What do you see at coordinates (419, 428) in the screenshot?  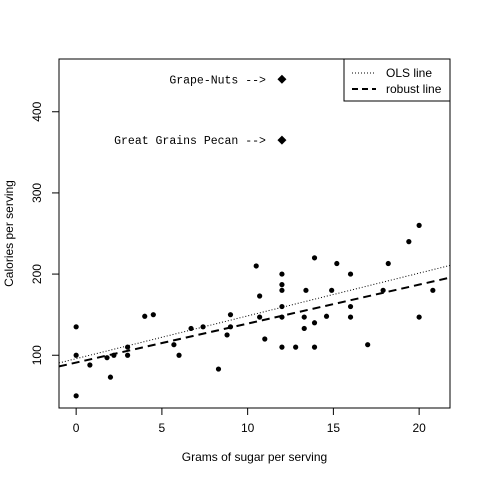 I see `x-tick-label: 20` at bounding box center [419, 428].